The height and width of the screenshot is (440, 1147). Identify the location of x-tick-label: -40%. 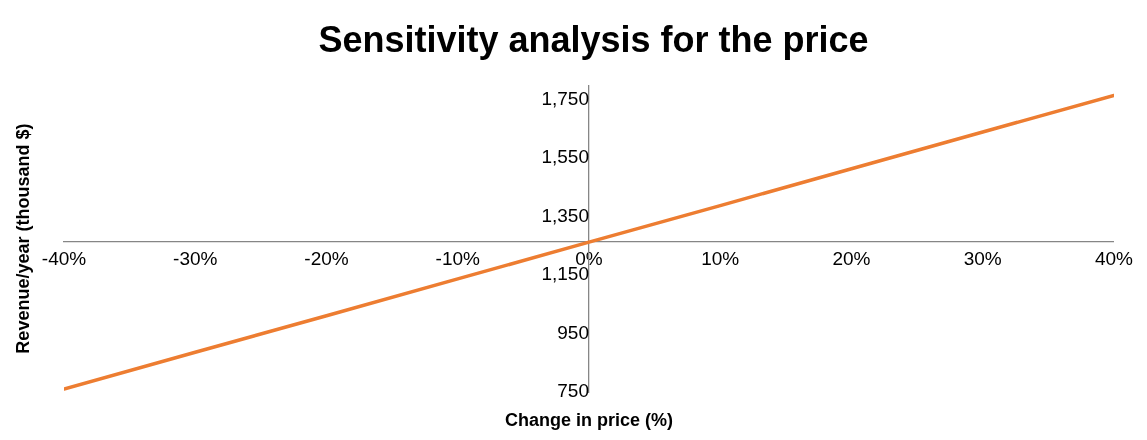
(64, 258).